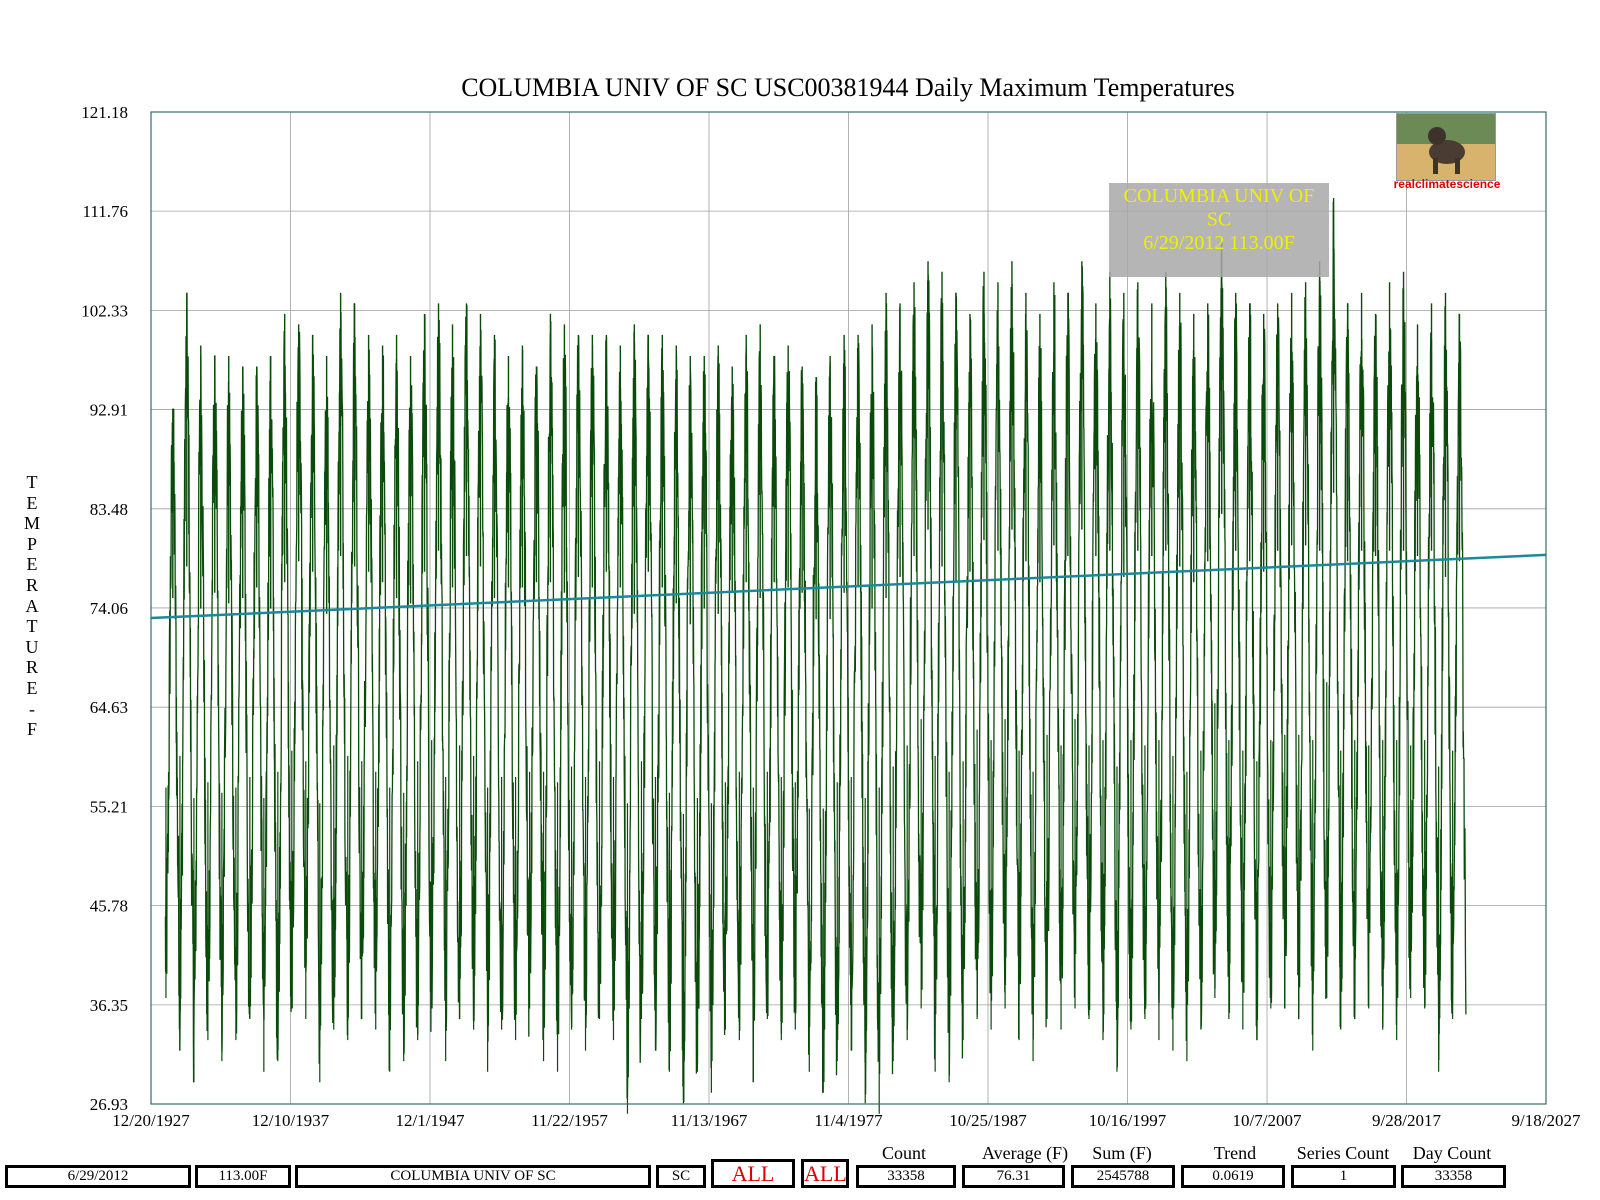  Describe the element at coordinates (1219, 220) in the screenshot. I see `annotation-line: SC` at that location.